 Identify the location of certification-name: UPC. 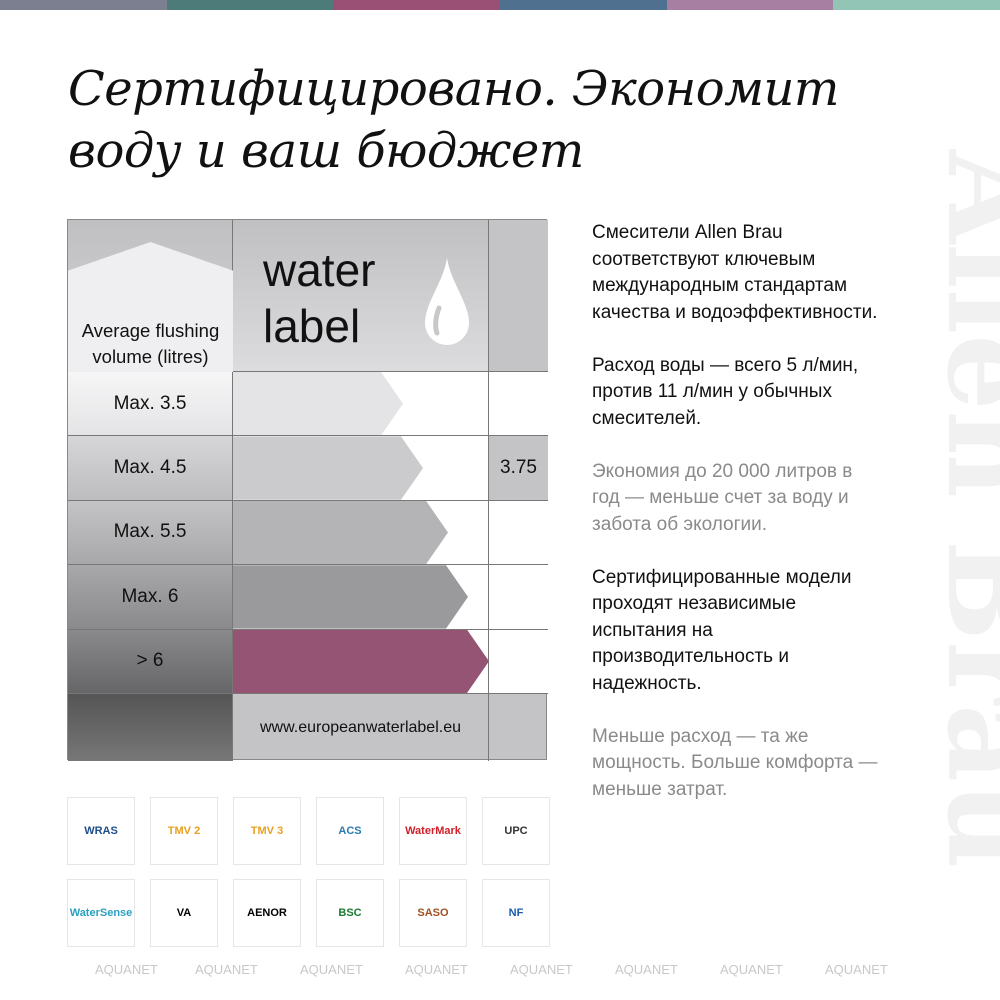
(516, 831).